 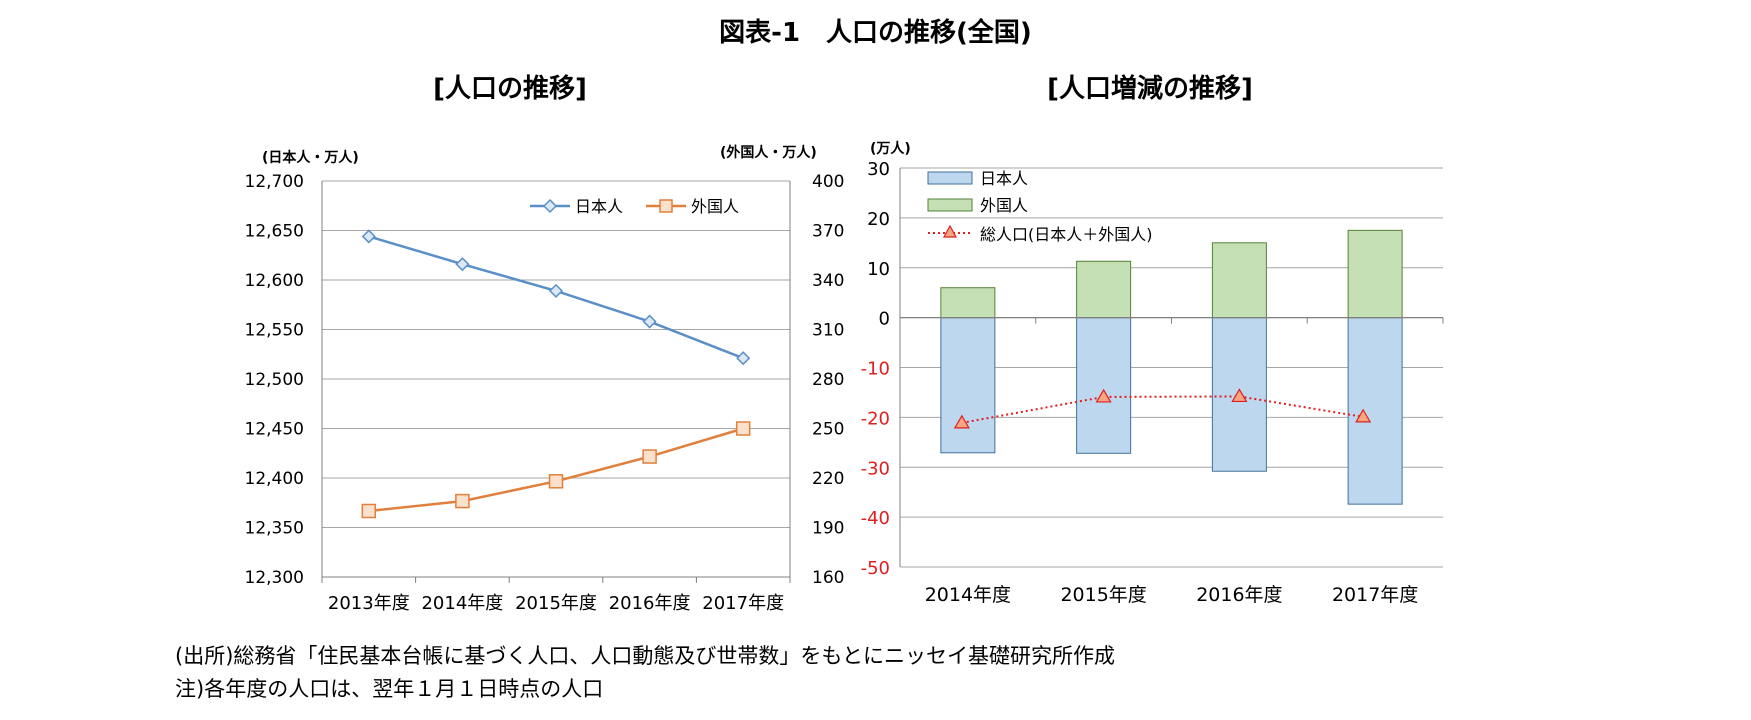 I want to click on y-tick-label: 10, so click(x=878, y=269).